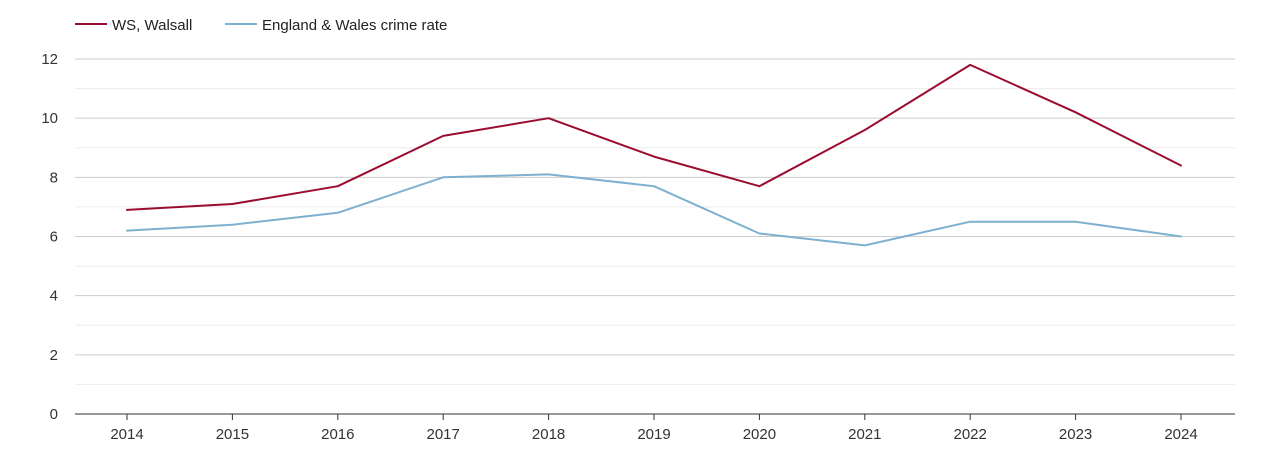  Describe the element at coordinates (548, 434) in the screenshot. I see `x-tick-label: 2018` at that location.